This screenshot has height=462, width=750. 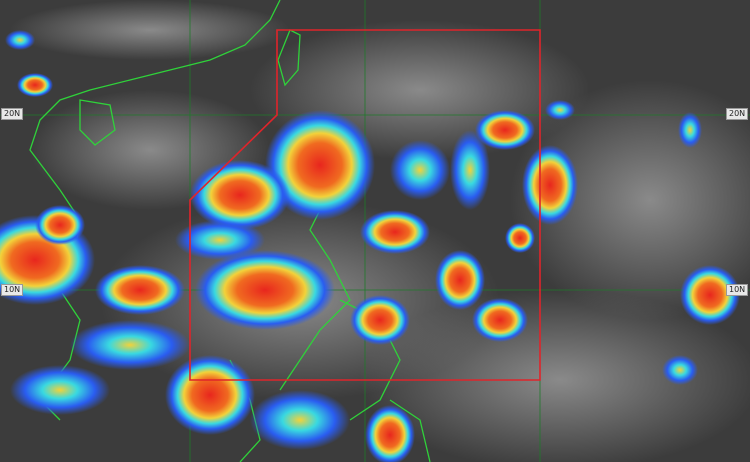 What do you see at coordinates (737, 290) in the screenshot?
I see `latitude-label-10n-right: 10N` at bounding box center [737, 290].